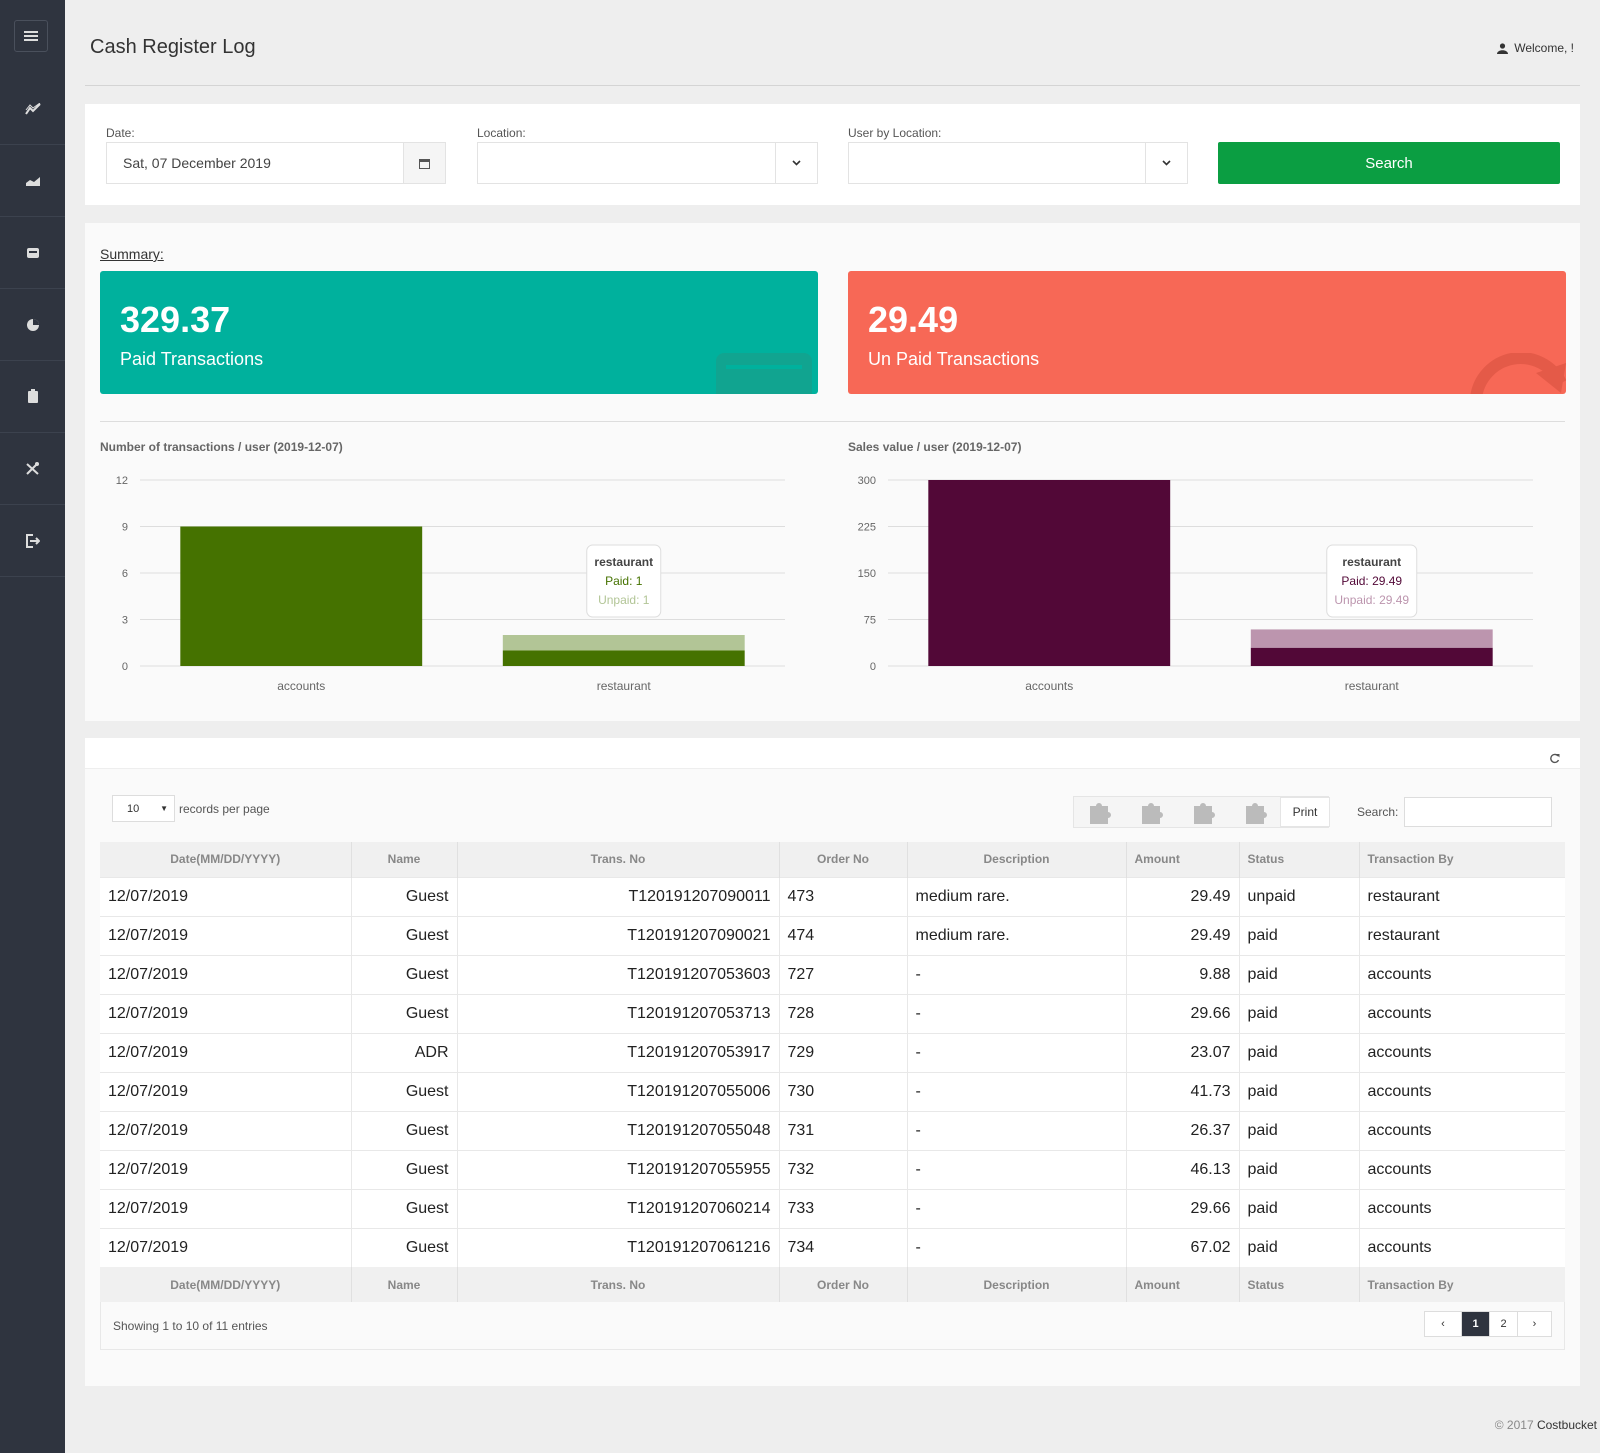 The width and height of the screenshot is (1600, 1453). Describe the element at coordinates (424, 163) in the screenshot. I see `calendar-button` at that location.